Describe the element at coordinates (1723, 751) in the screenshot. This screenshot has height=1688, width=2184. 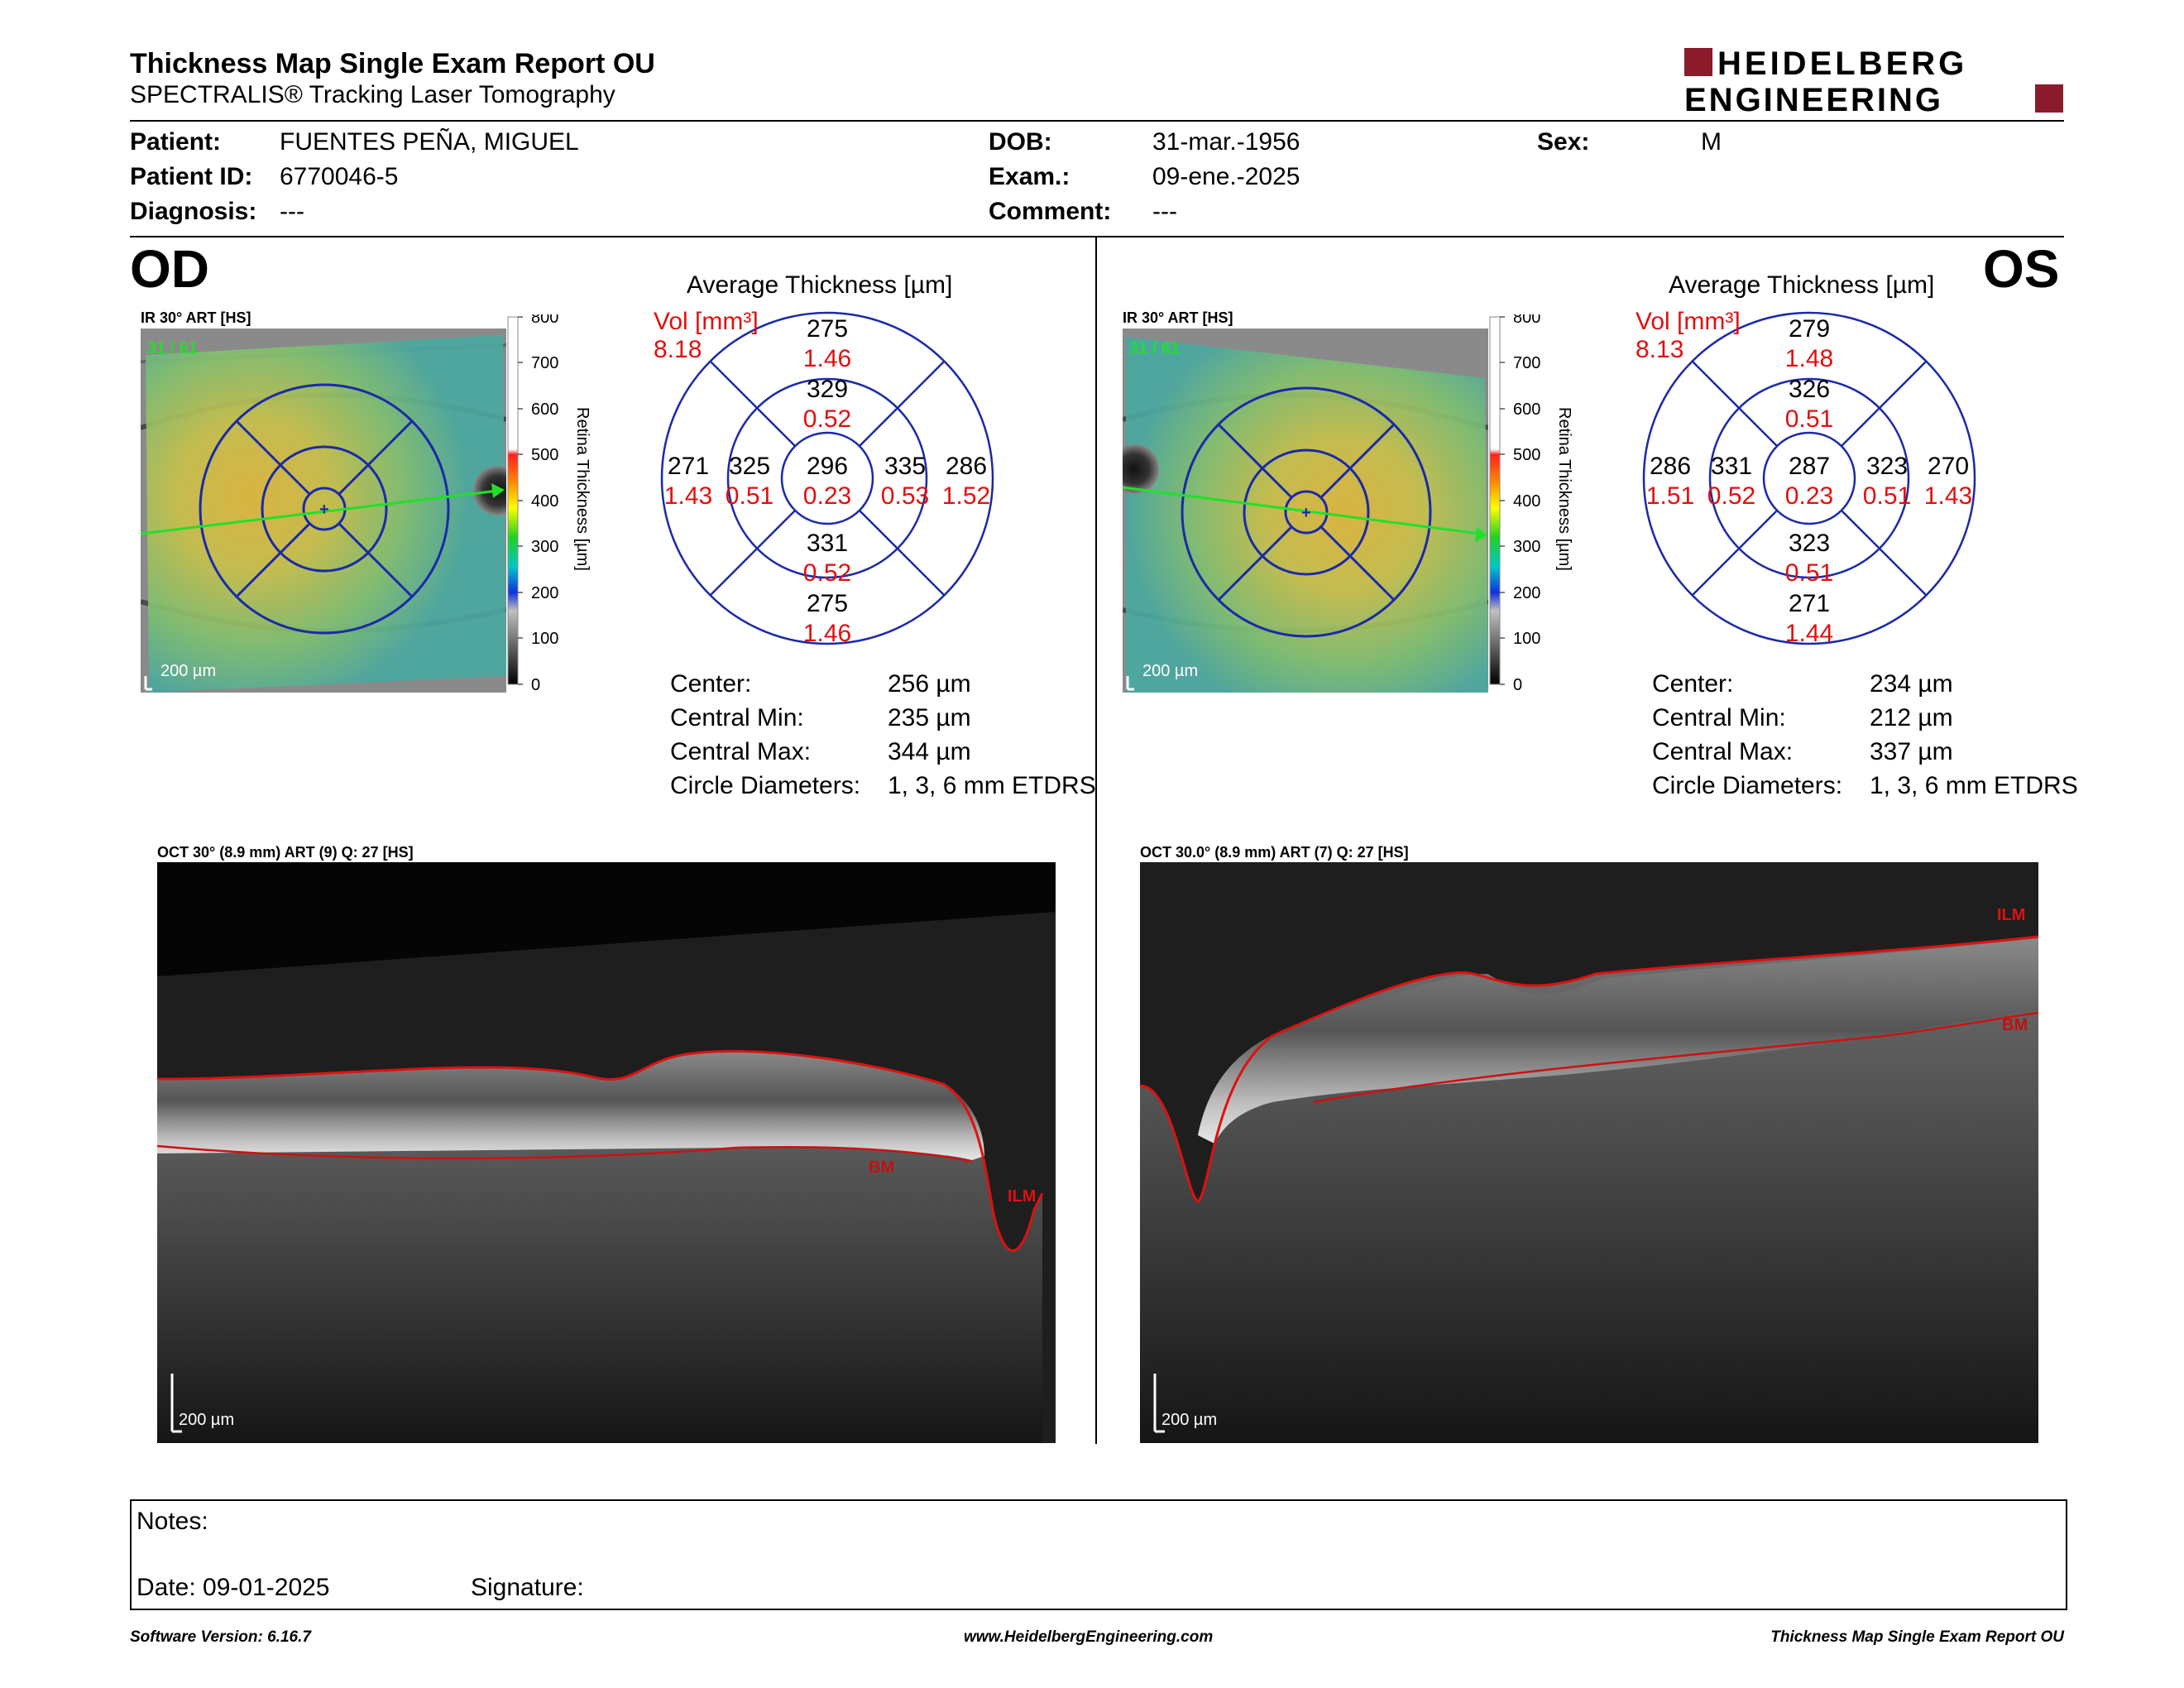
I see `stat-label-os: Central Max:` at that location.